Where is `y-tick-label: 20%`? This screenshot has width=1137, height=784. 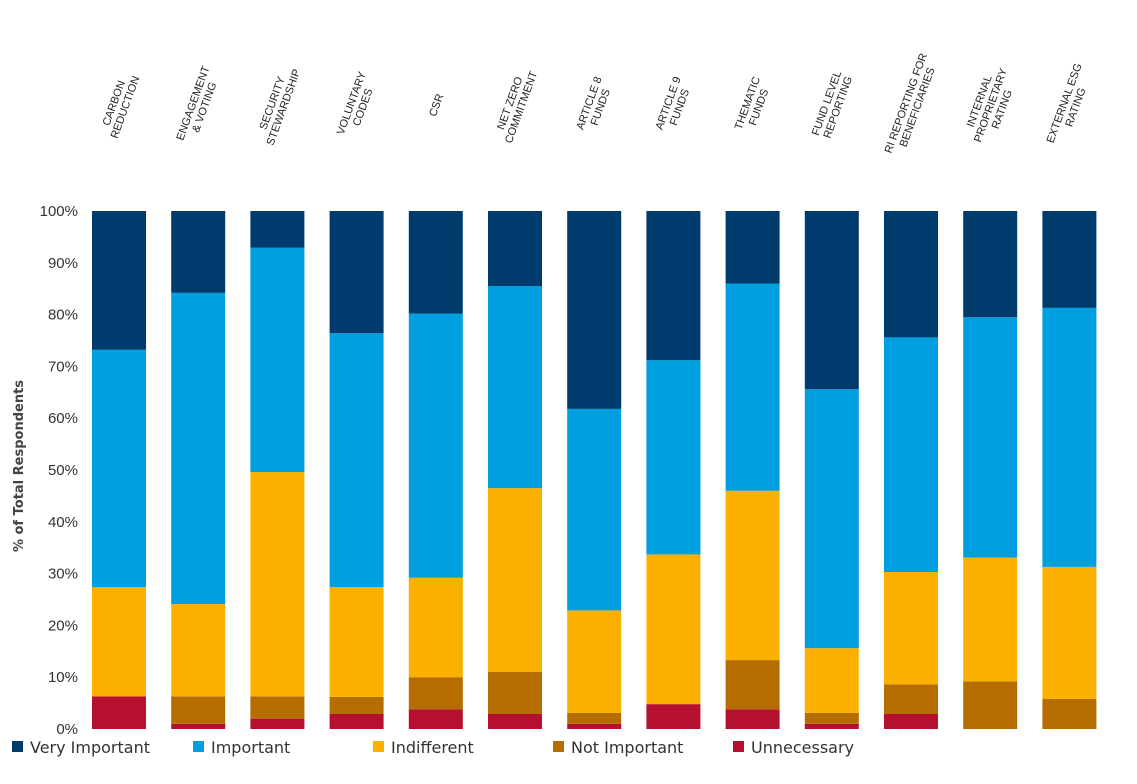
y-tick-label: 20% is located at coordinates (63, 625).